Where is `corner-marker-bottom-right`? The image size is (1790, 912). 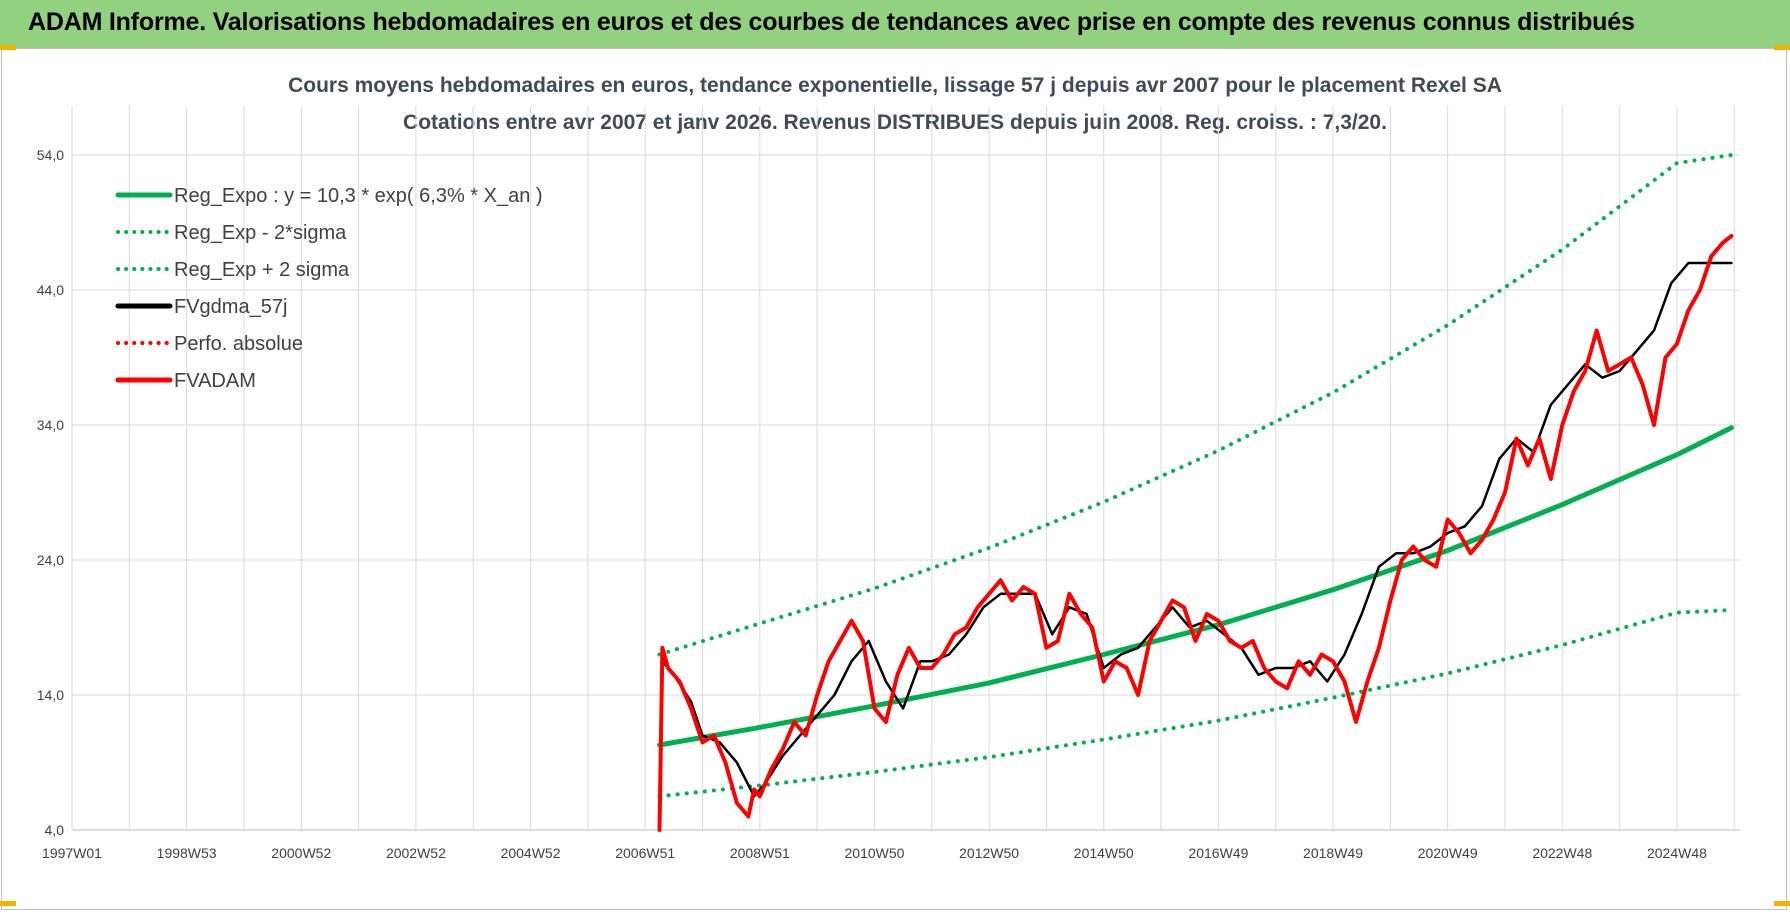
corner-marker-bottom-right is located at coordinates (1782, 903).